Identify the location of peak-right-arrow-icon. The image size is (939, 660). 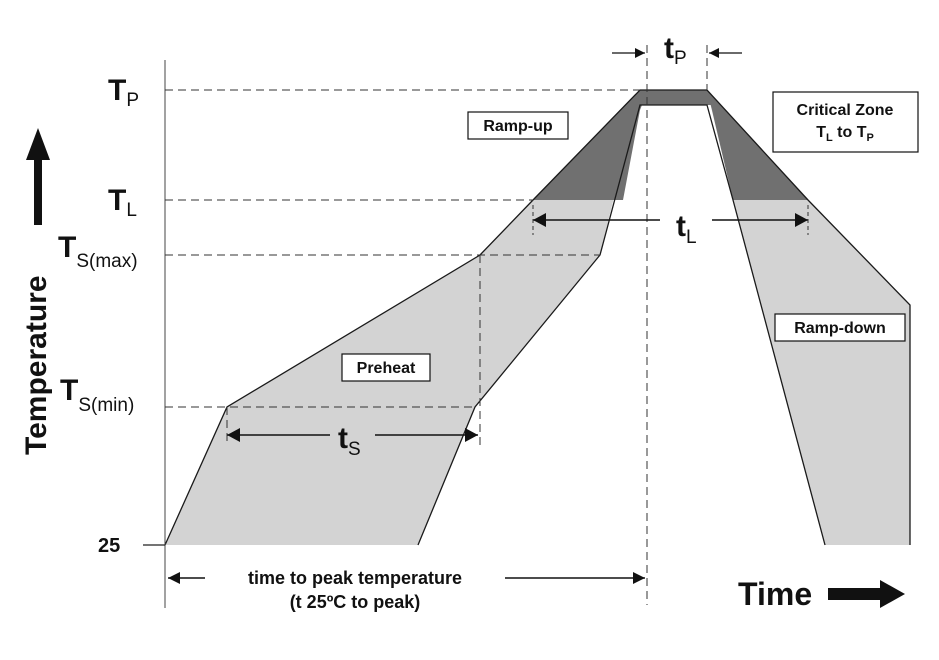
(639, 578).